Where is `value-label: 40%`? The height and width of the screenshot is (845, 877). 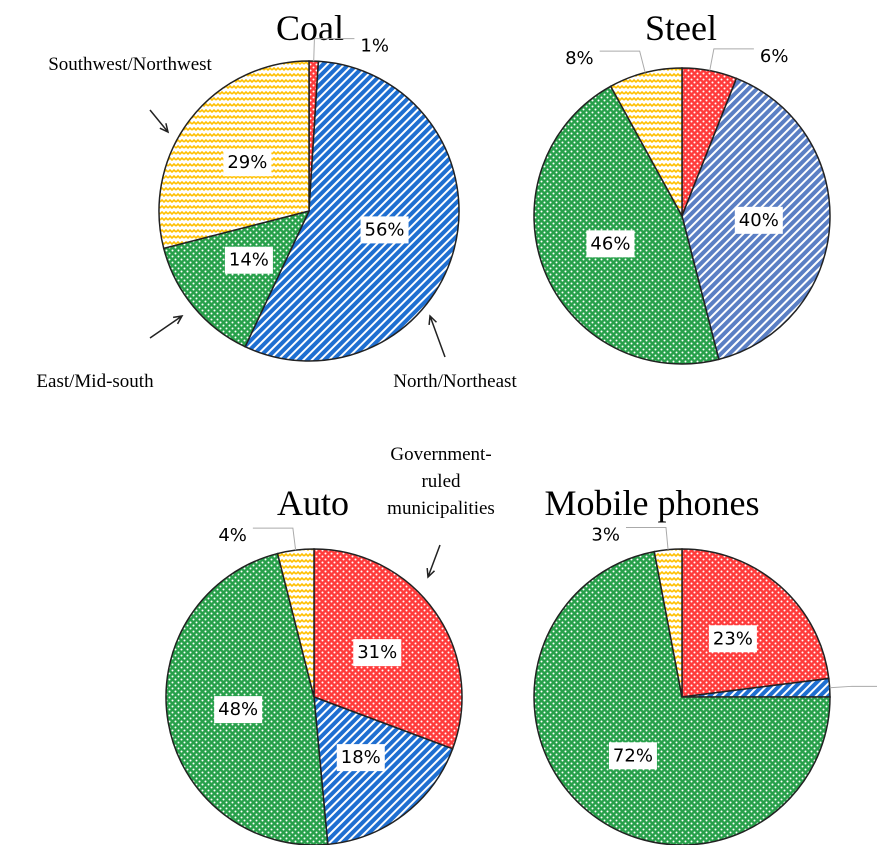 value-label: 40% is located at coordinates (759, 220).